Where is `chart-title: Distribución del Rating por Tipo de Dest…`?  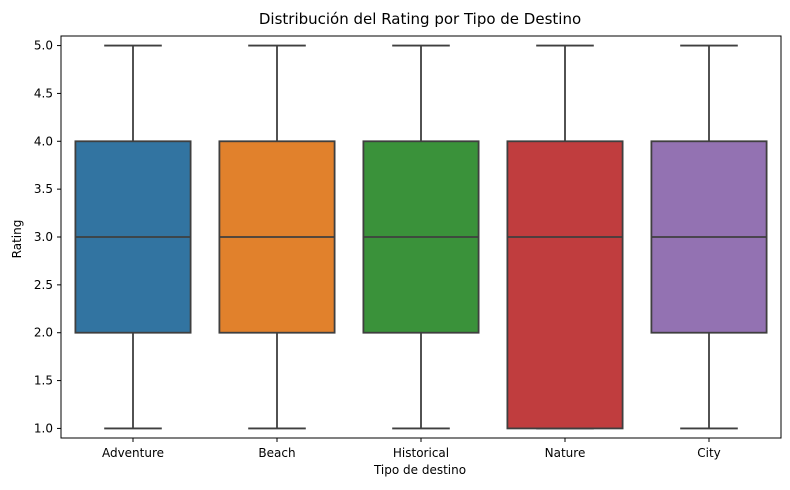 chart-title: Distribución del Rating por Tipo de Dest… is located at coordinates (420, 19).